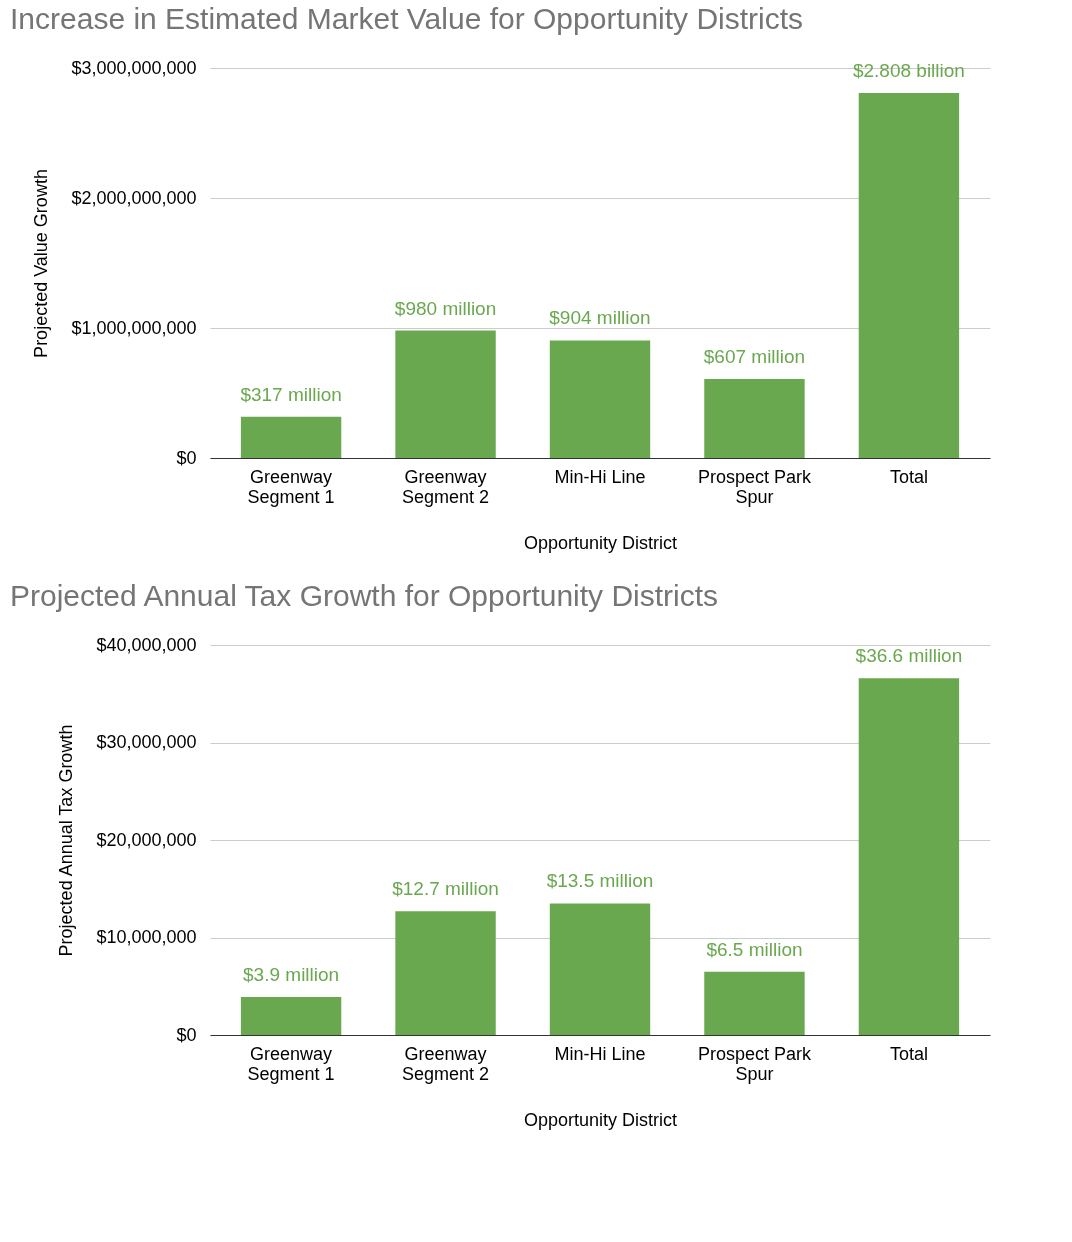  What do you see at coordinates (909, 656) in the screenshot?
I see `data-label: $36.6 million` at bounding box center [909, 656].